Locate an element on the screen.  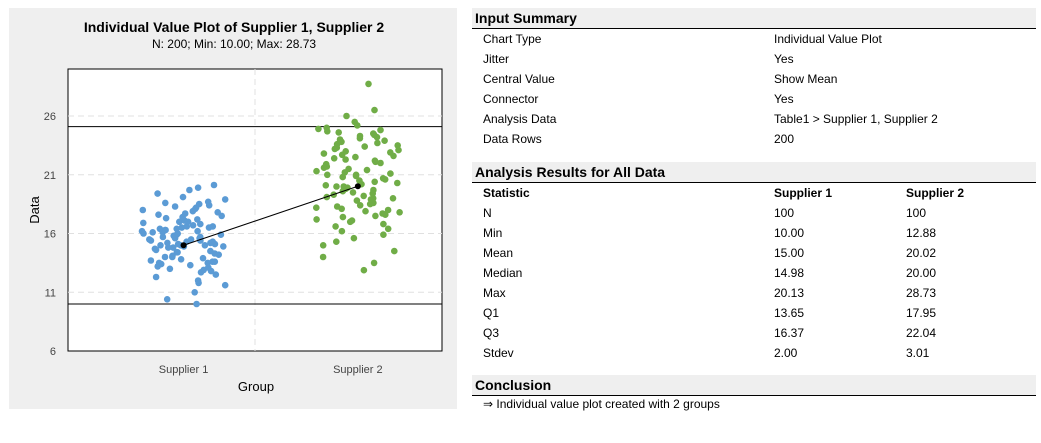
stats-label: Stdev is located at coordinates (498, 353).